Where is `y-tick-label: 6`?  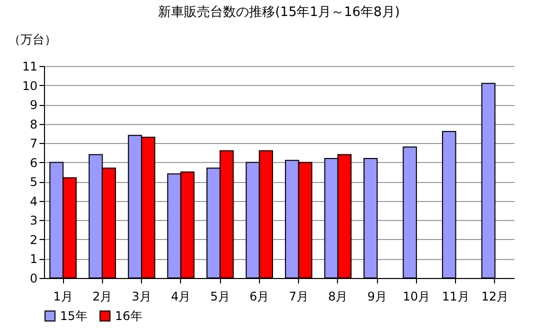
y-tick-label: 6 is located at coordinates (34, 163).